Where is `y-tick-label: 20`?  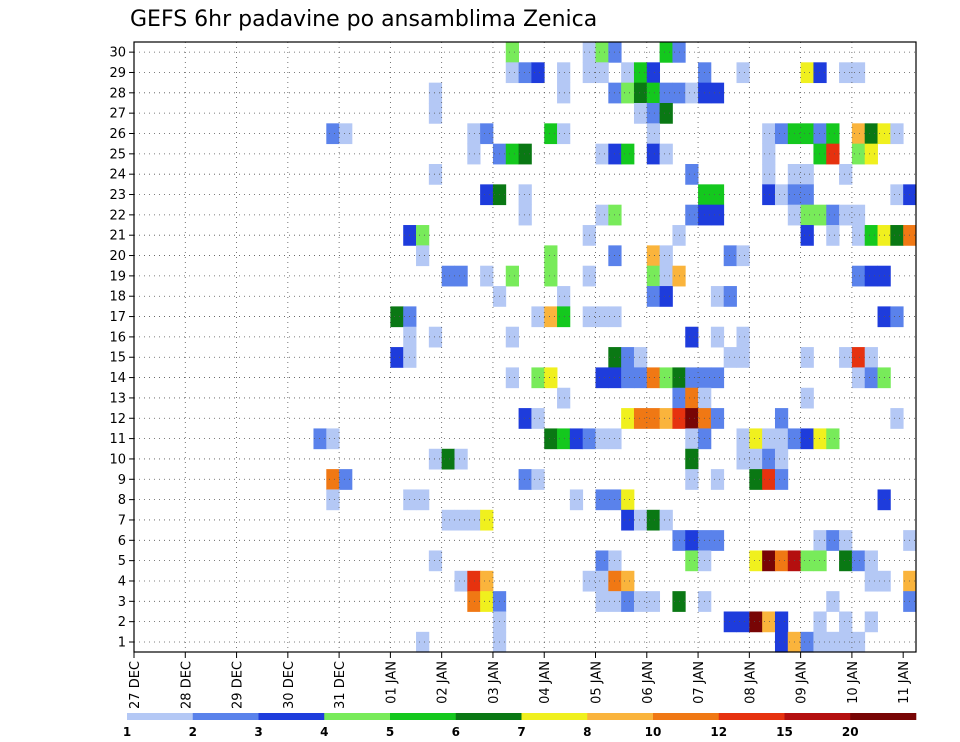 y-tick-label: 20 is located at coordinates (117, 256).